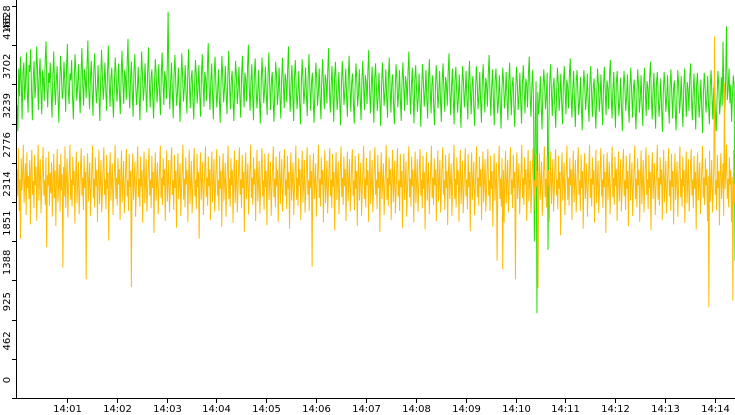 The height and width of the screenshot is (415, 735). Describe the element at coordinates (266, 409) in the screenshot. I see `x-tick-label: 14:05` at that location.